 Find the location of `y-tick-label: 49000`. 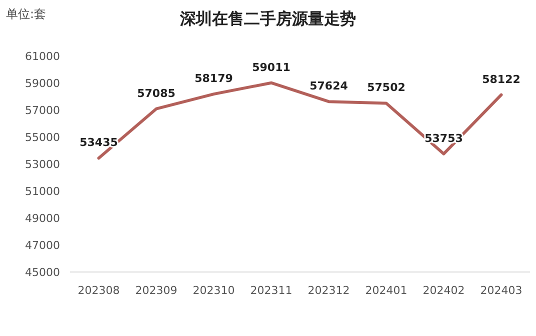

y-tick-label: 49000 is located at coordinates (42, 218).